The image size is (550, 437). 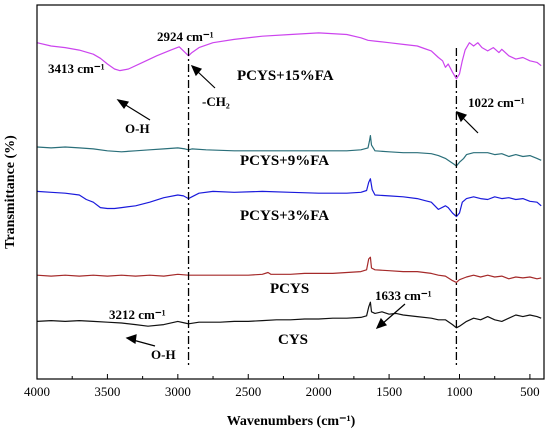 I want to click on annotation-3413: 3413 cm⁻¹, so click(x=76, y=68).